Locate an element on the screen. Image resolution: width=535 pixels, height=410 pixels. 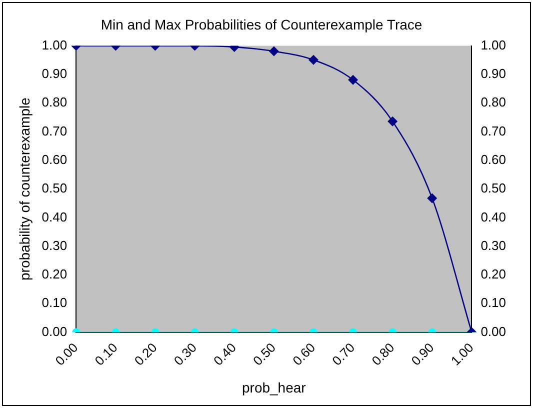
y2-tick-label: 0.20 is located at coordinates (493, 274).